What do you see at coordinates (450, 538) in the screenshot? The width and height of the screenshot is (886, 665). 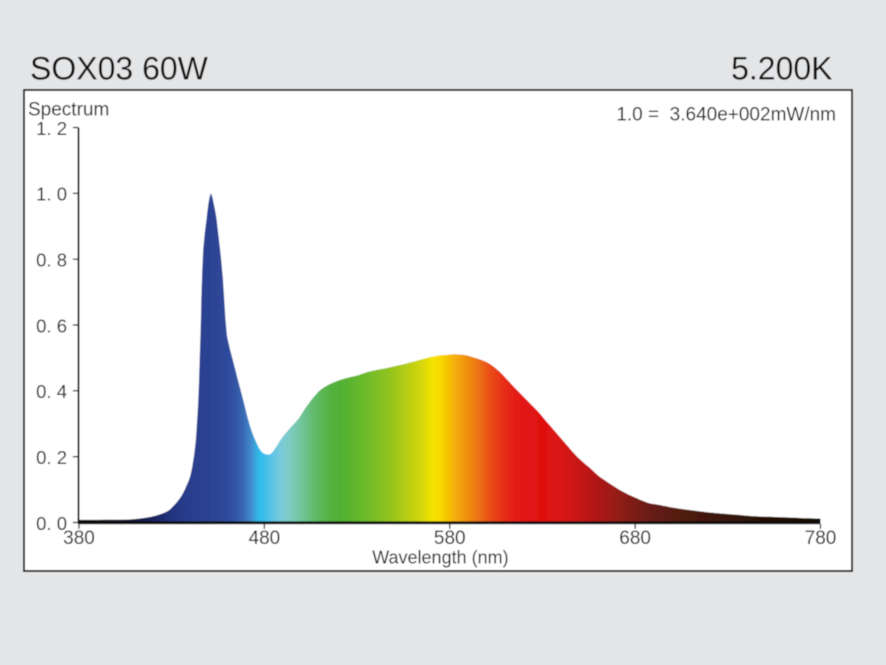 I see `svg-text: 580` at bounding box center [450, 538].